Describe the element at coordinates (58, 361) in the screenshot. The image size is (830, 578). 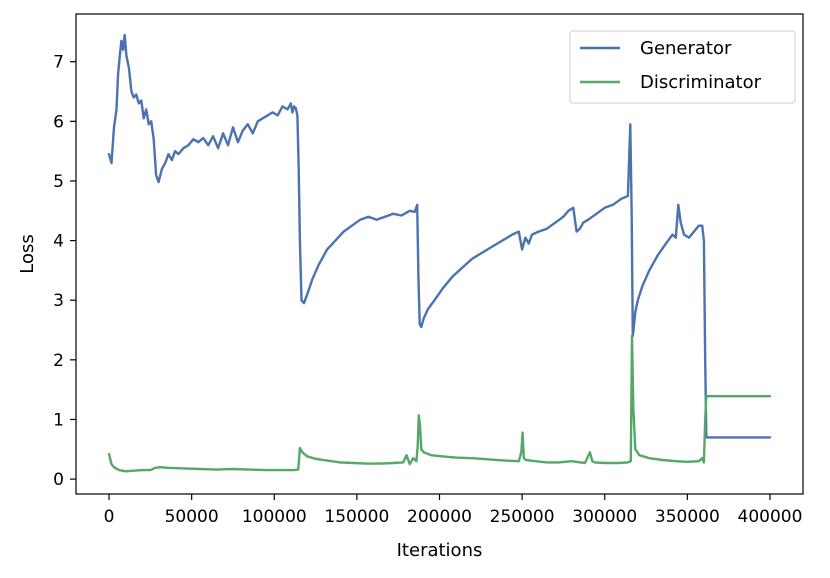
I see `y-tick-label: 2` at that location.